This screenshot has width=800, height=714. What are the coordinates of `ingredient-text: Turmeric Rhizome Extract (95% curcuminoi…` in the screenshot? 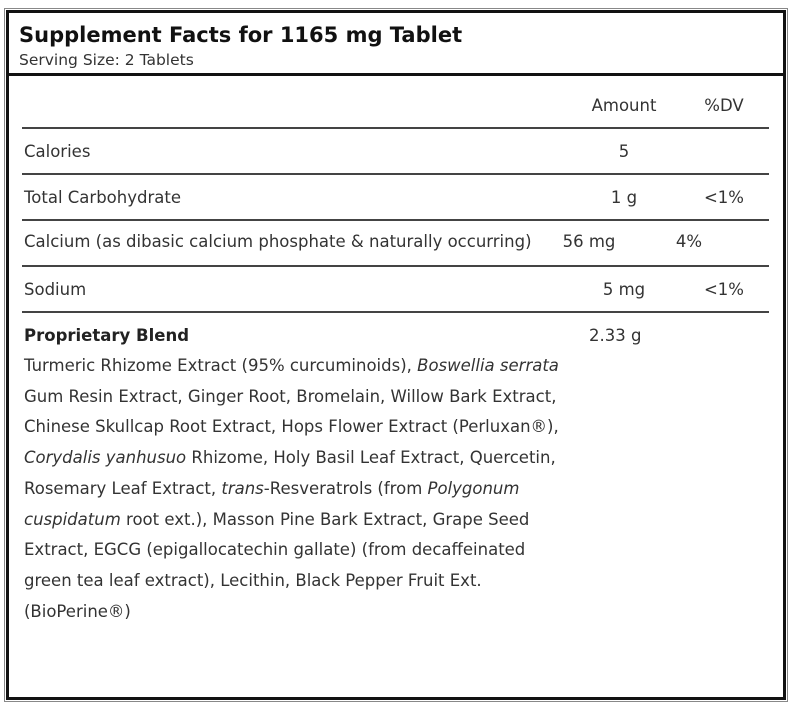 It's located at (221, 365).